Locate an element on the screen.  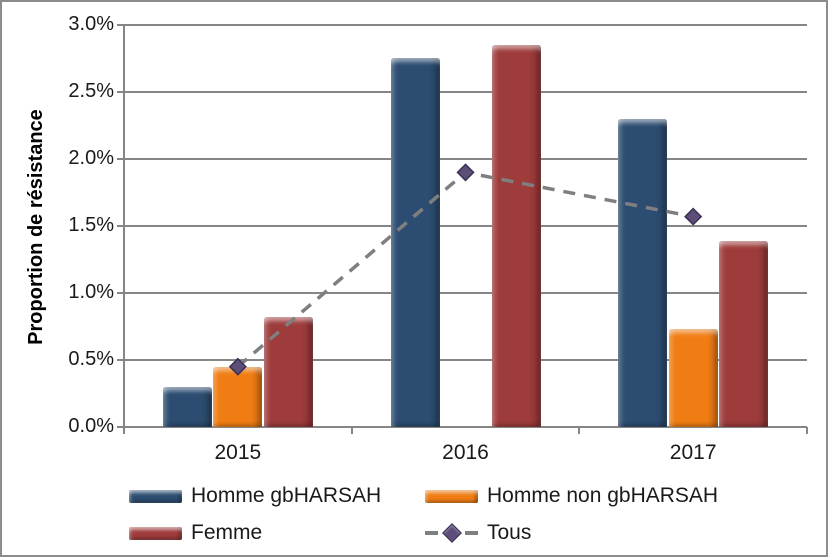
y-axis-line is located at coordinates (124, 227).